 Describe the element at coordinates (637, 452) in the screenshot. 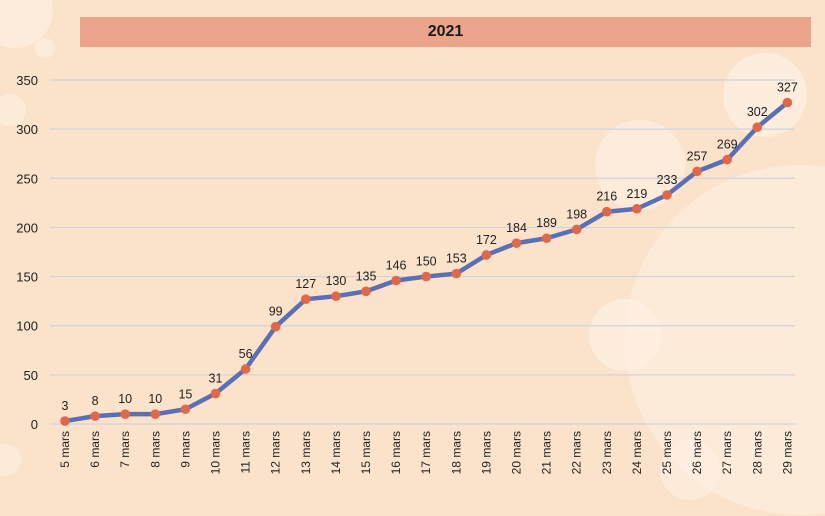

I see `x-tick-label: 24 mars` at that location.